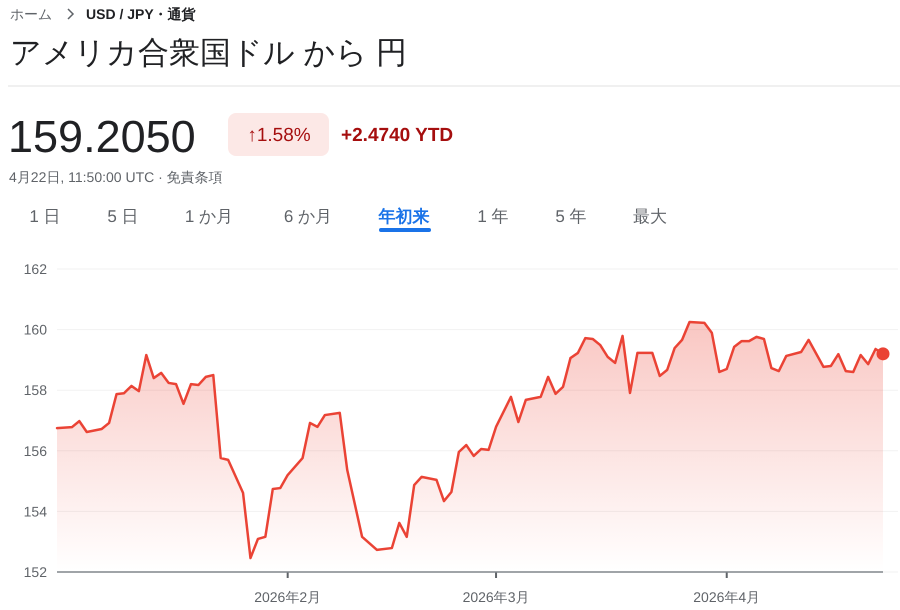  What do you see at coordinates (404, 216) in the screenshot?
I see `text: 年初来` at bounding box center [404, 216].